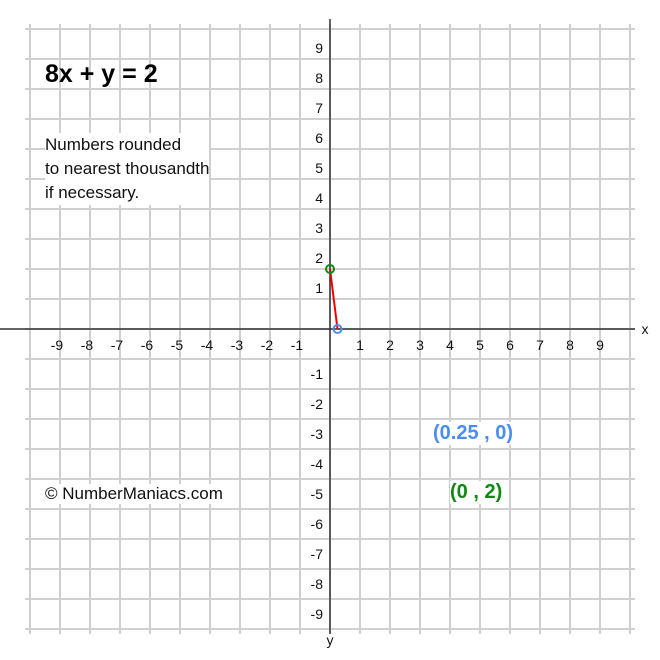 Image resolution: width=660 pixels, height=660 pixels. I want to click on y-tick-label: 4, so click(319, 198).